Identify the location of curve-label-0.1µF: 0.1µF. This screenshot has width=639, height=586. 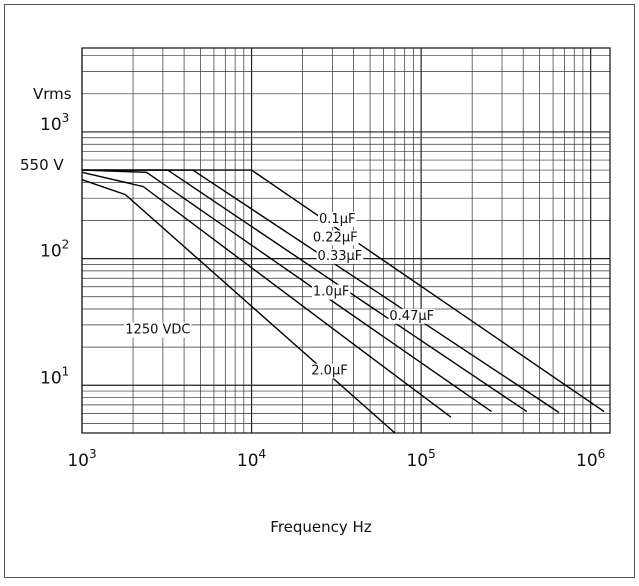
(337, 219).